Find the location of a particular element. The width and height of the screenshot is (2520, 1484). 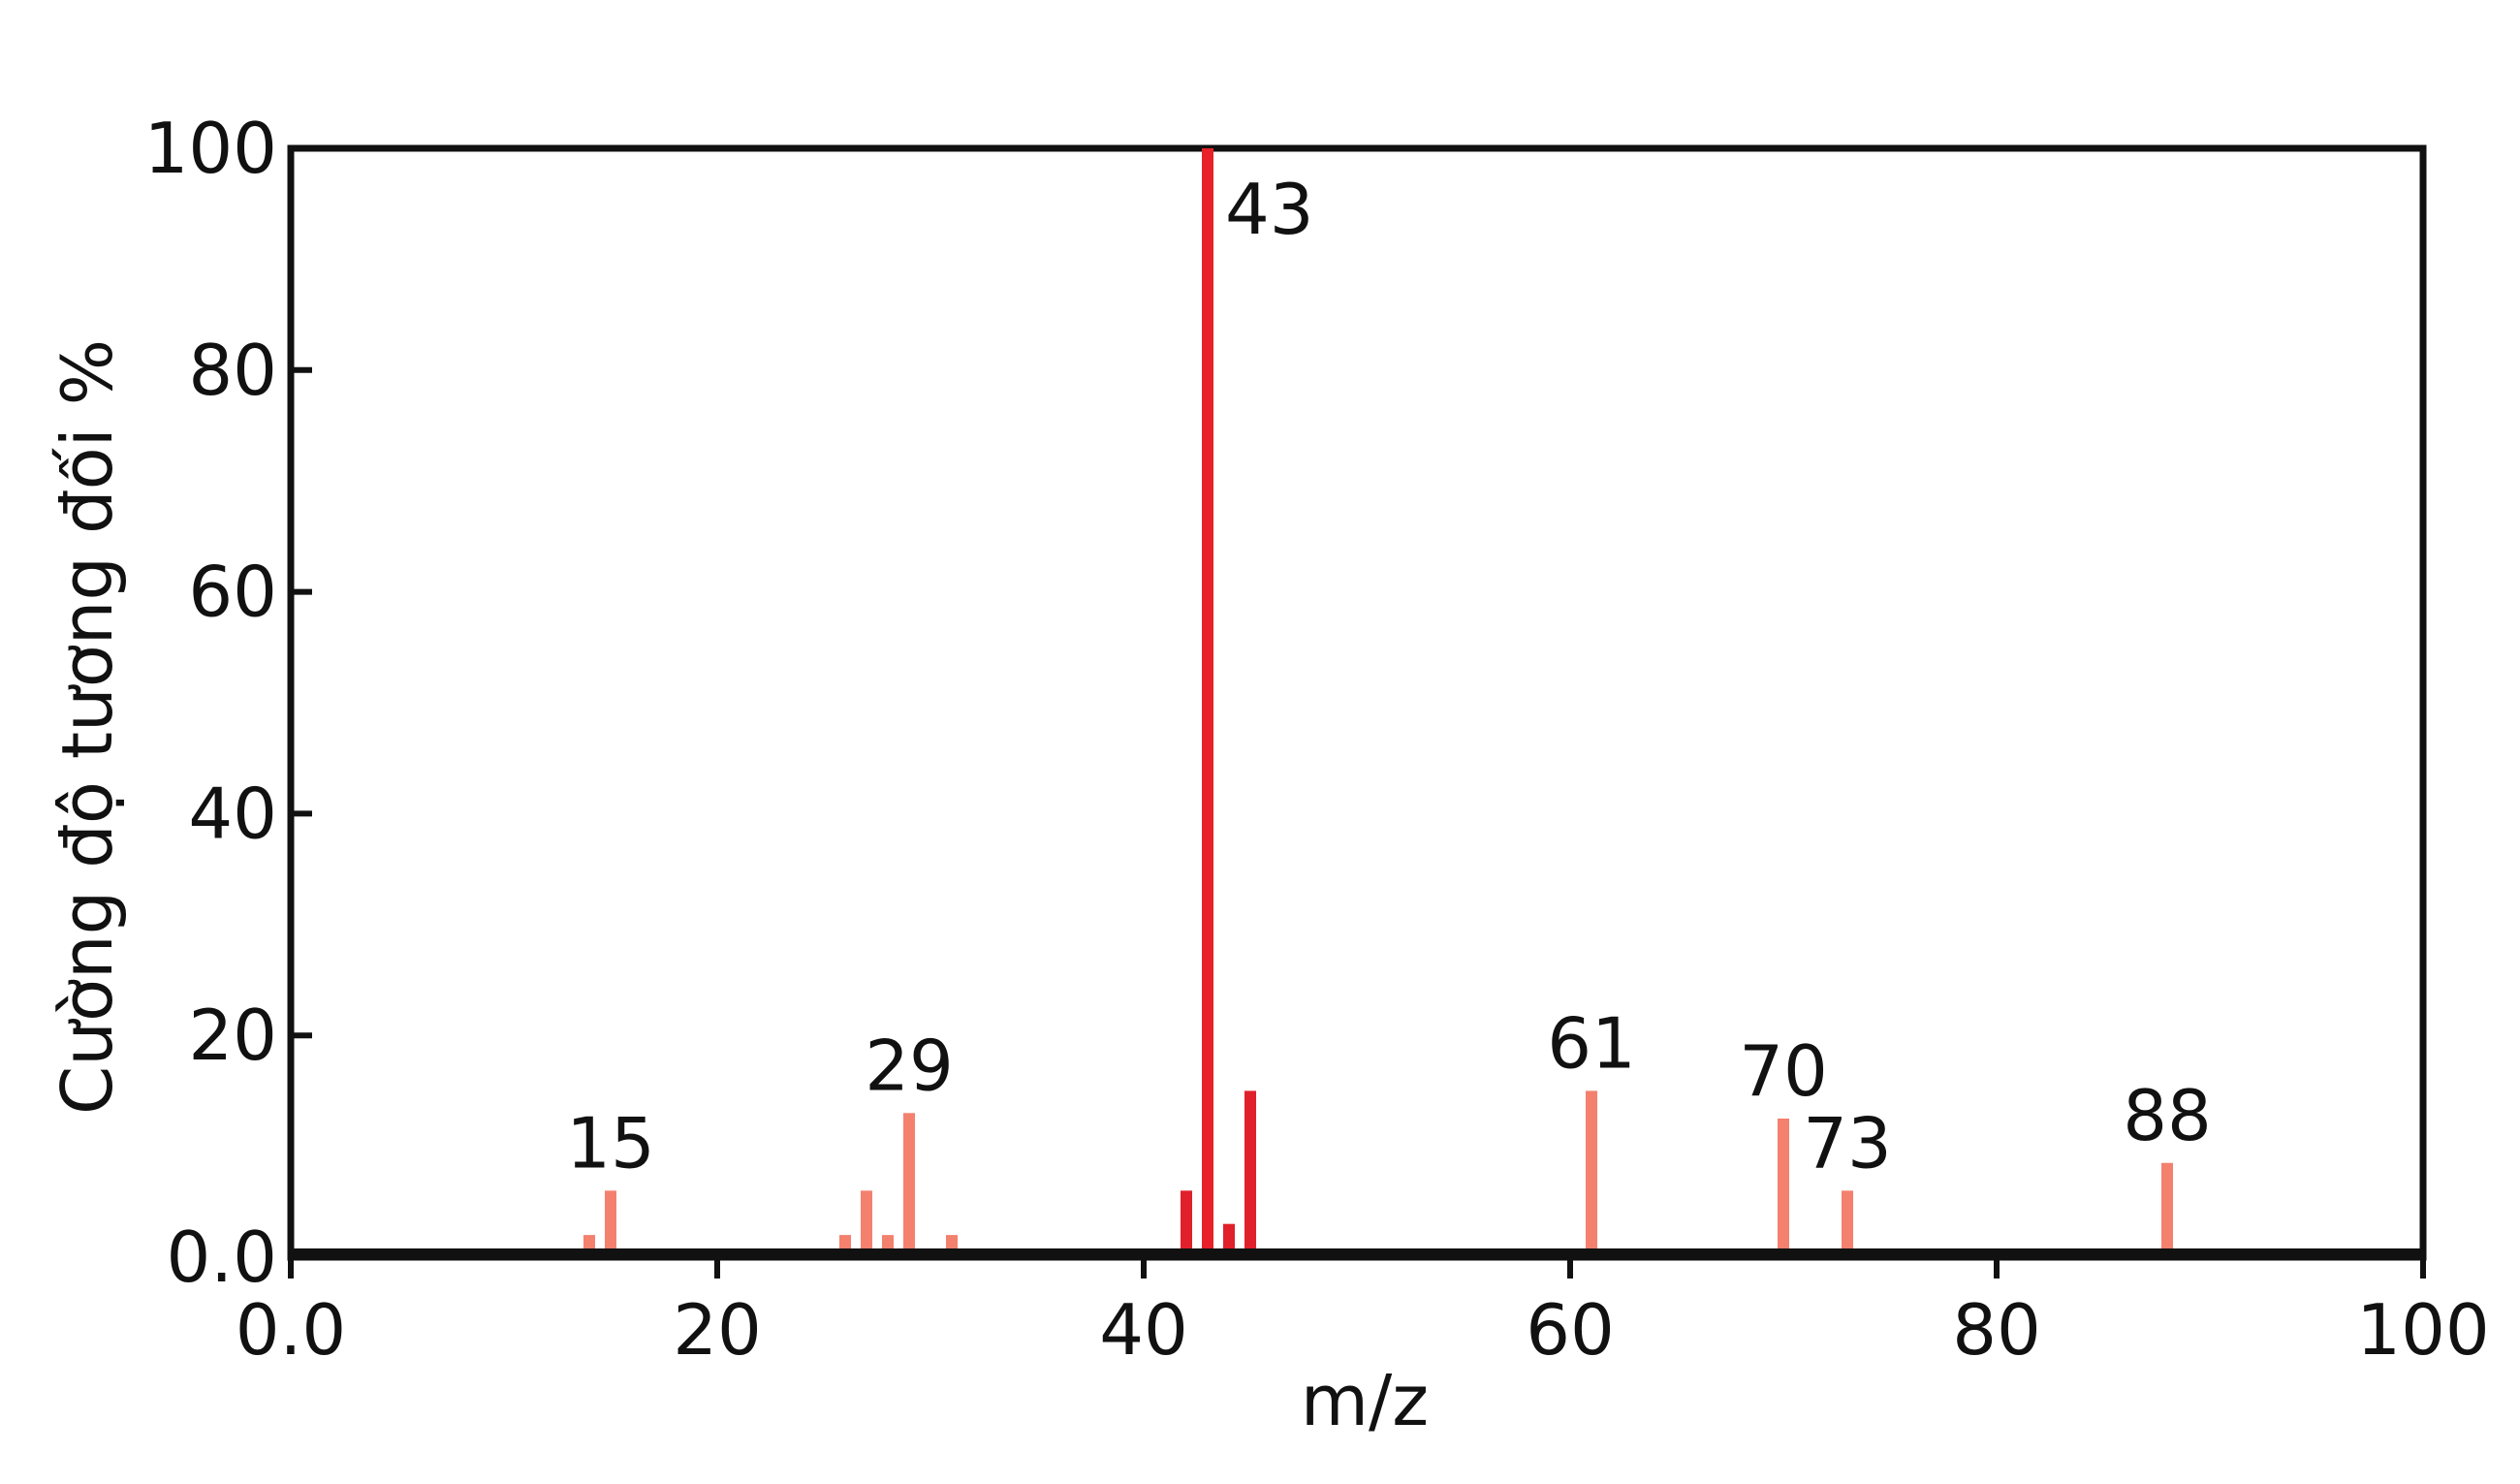

peak-label: 15 is located at coordinates (610, 1143).